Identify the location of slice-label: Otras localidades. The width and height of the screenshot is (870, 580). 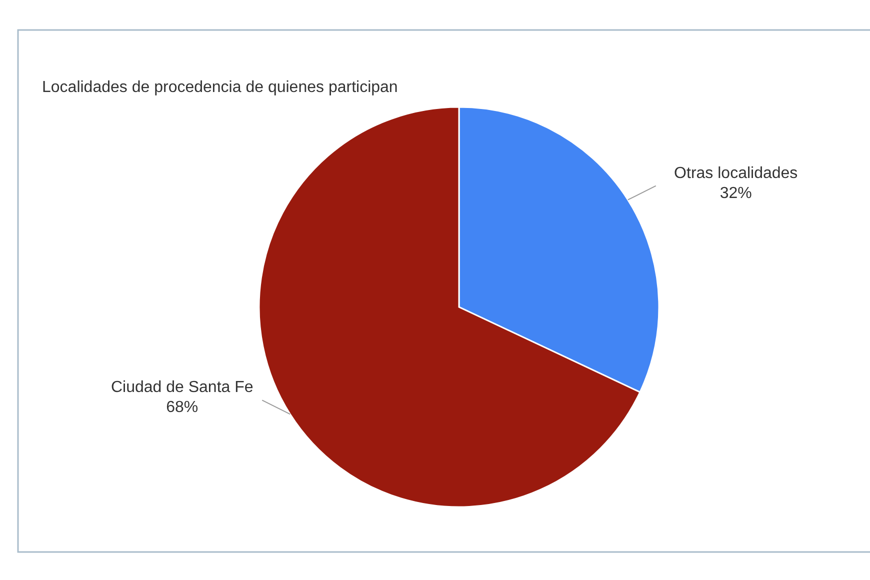
(736, 173).